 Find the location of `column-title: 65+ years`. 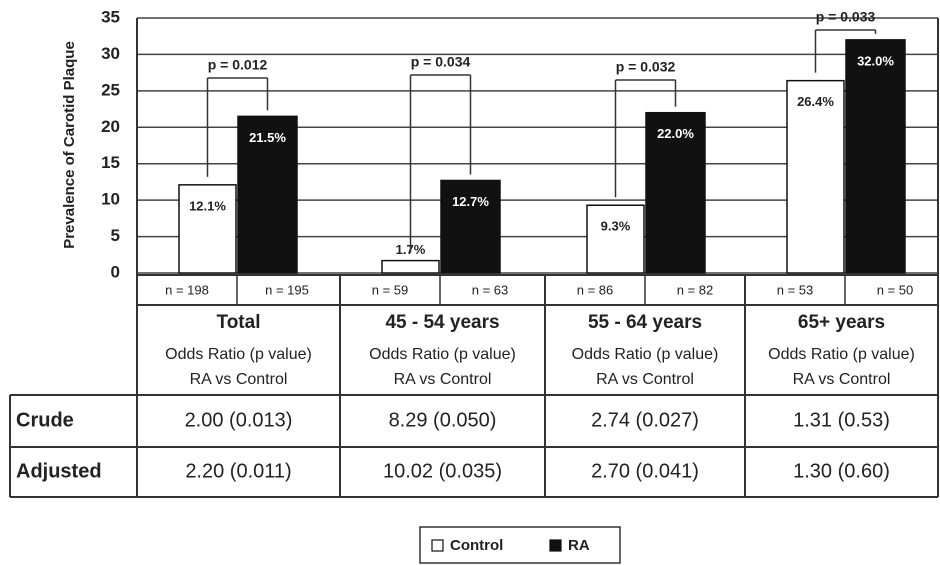

column-title: 65+ years is located at coordinates (841, 322).